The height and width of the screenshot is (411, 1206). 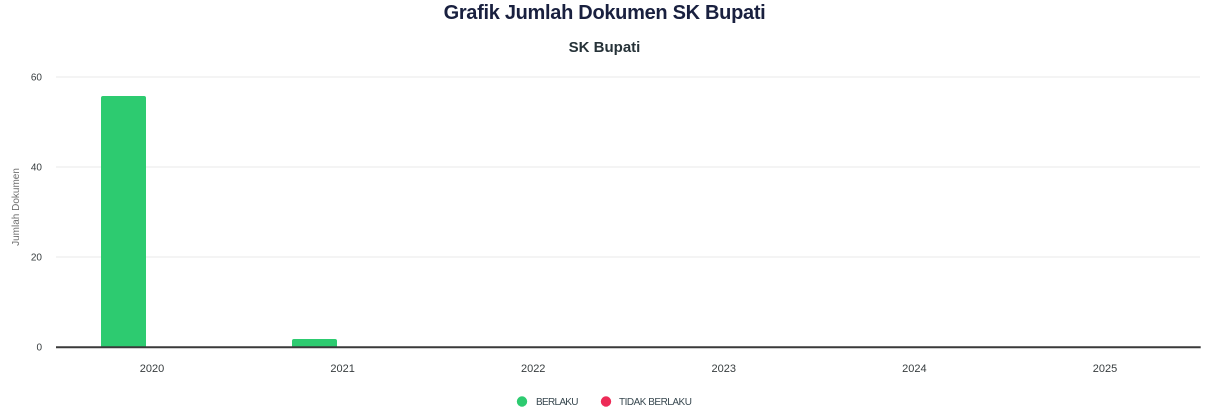 What do you see at coordinates (37, 168) in the screenshot?
I see `svg-text: 40` at bounding box center [37, 168].